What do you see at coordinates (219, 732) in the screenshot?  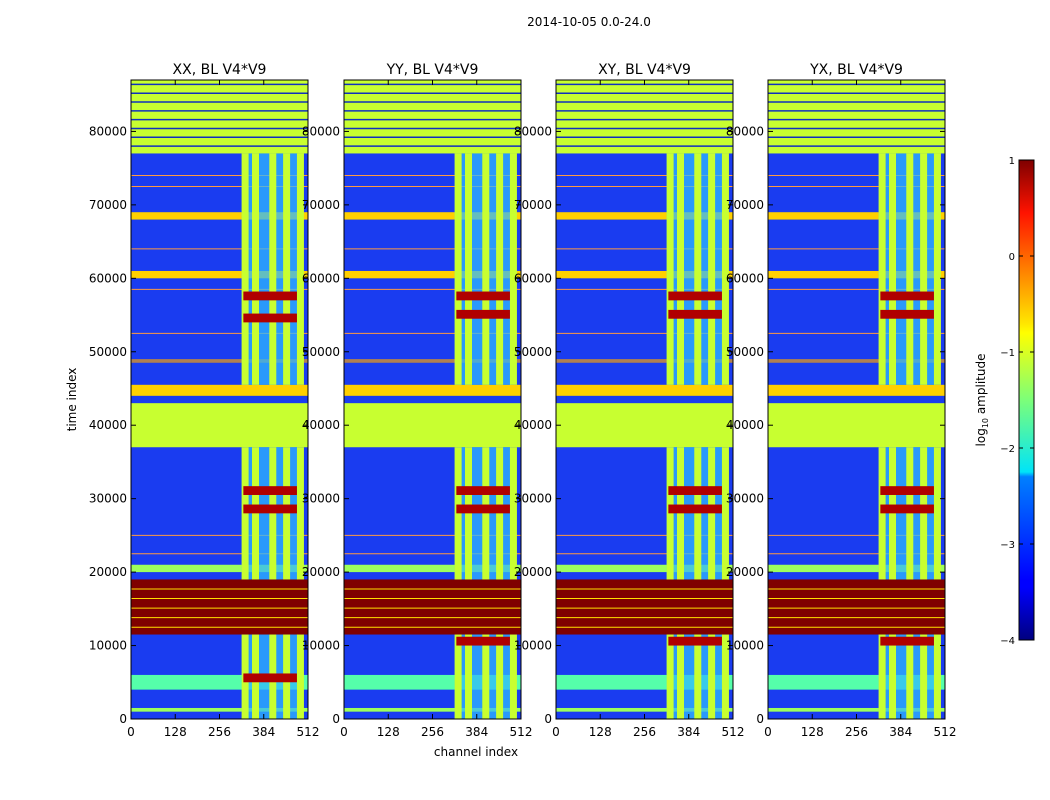 I see `x-tick-label: 256` at bounding box center [219, 732].